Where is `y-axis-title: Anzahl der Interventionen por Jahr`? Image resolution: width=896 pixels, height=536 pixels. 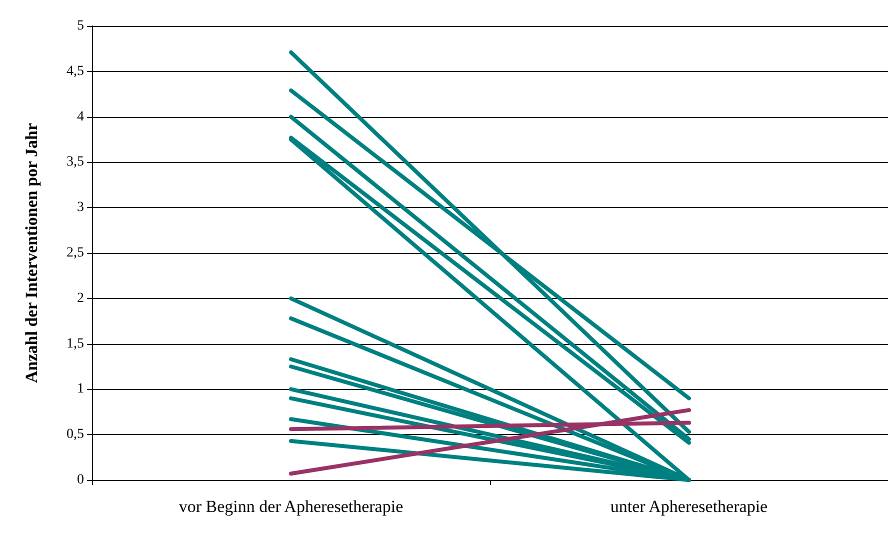 y-axis-title: Anzahl der Interventionen por Jahr is located at coordinates (31, 253).